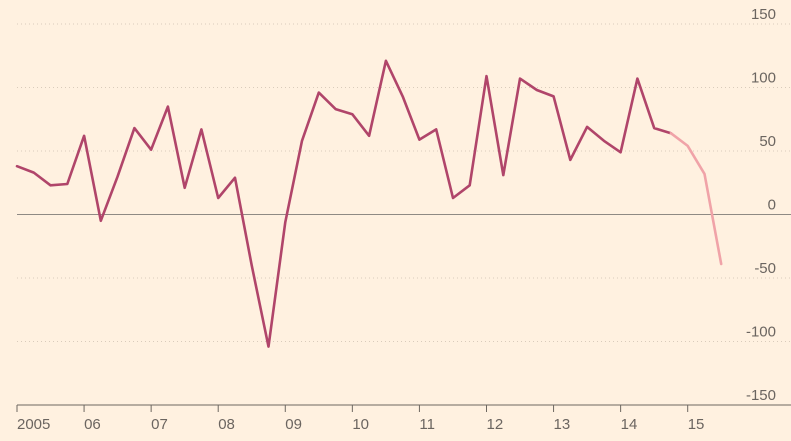 The width and height of the screenshot is (791, 441). Describe the element at coordinates (293, 424) in the screenshot. I see `x-tick-label: 09` at that location.